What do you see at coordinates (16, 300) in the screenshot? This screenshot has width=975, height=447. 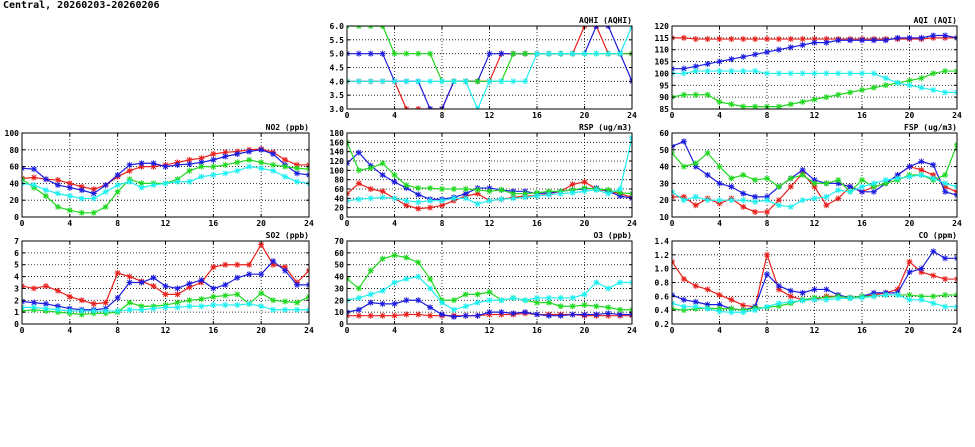 I see `y-tick-label: 2` at bounding box center [16, 300].